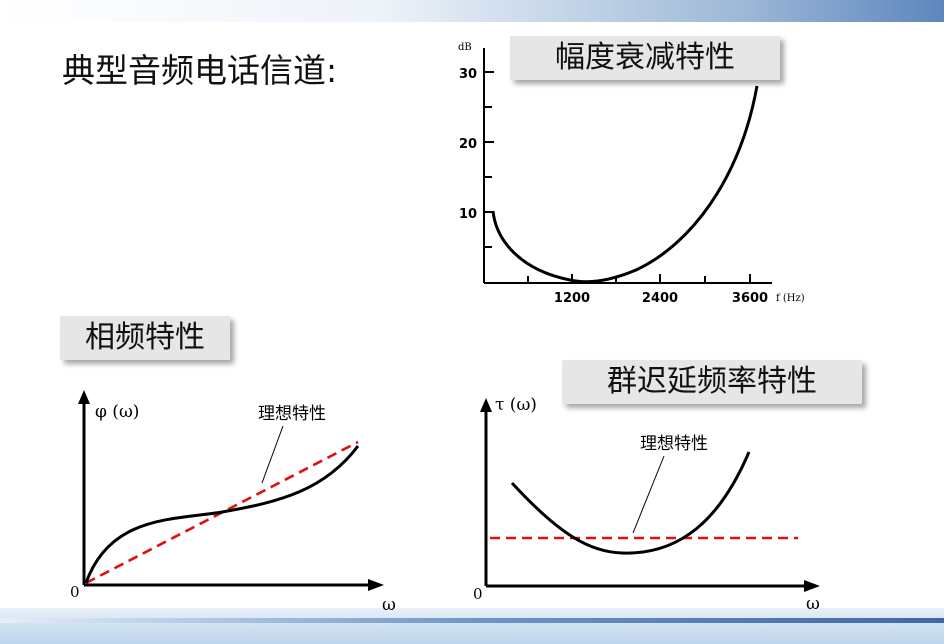 This screenshot has height=644, width=944. I want to click on top-gradient-bar, so click(472, 11).